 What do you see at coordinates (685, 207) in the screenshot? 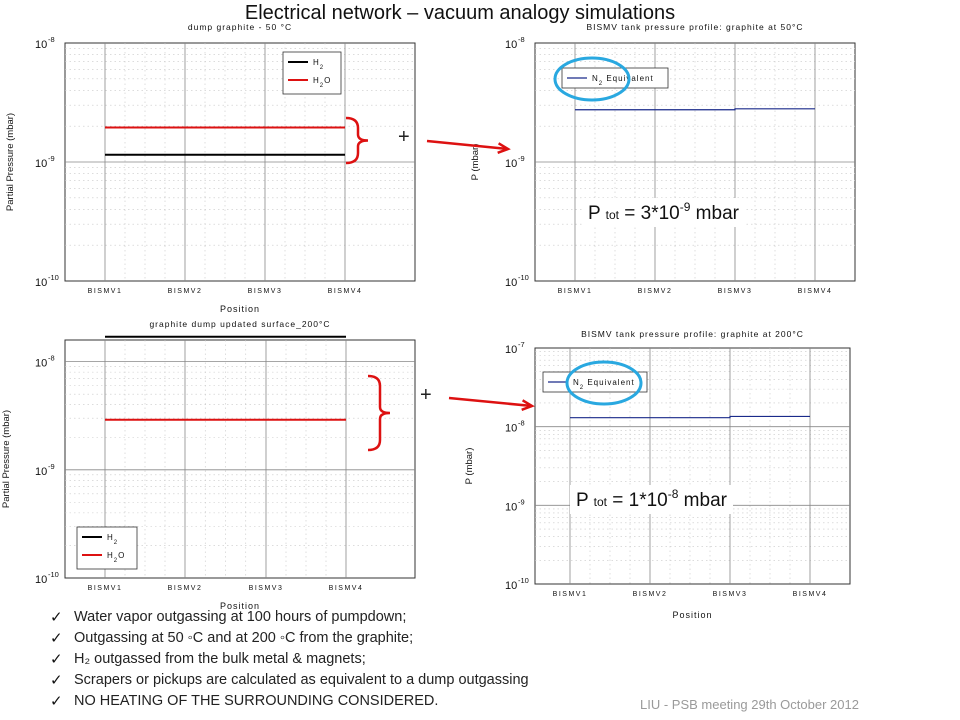
I see `ptot-top-exp: -9` at bounding box center [685, 207].